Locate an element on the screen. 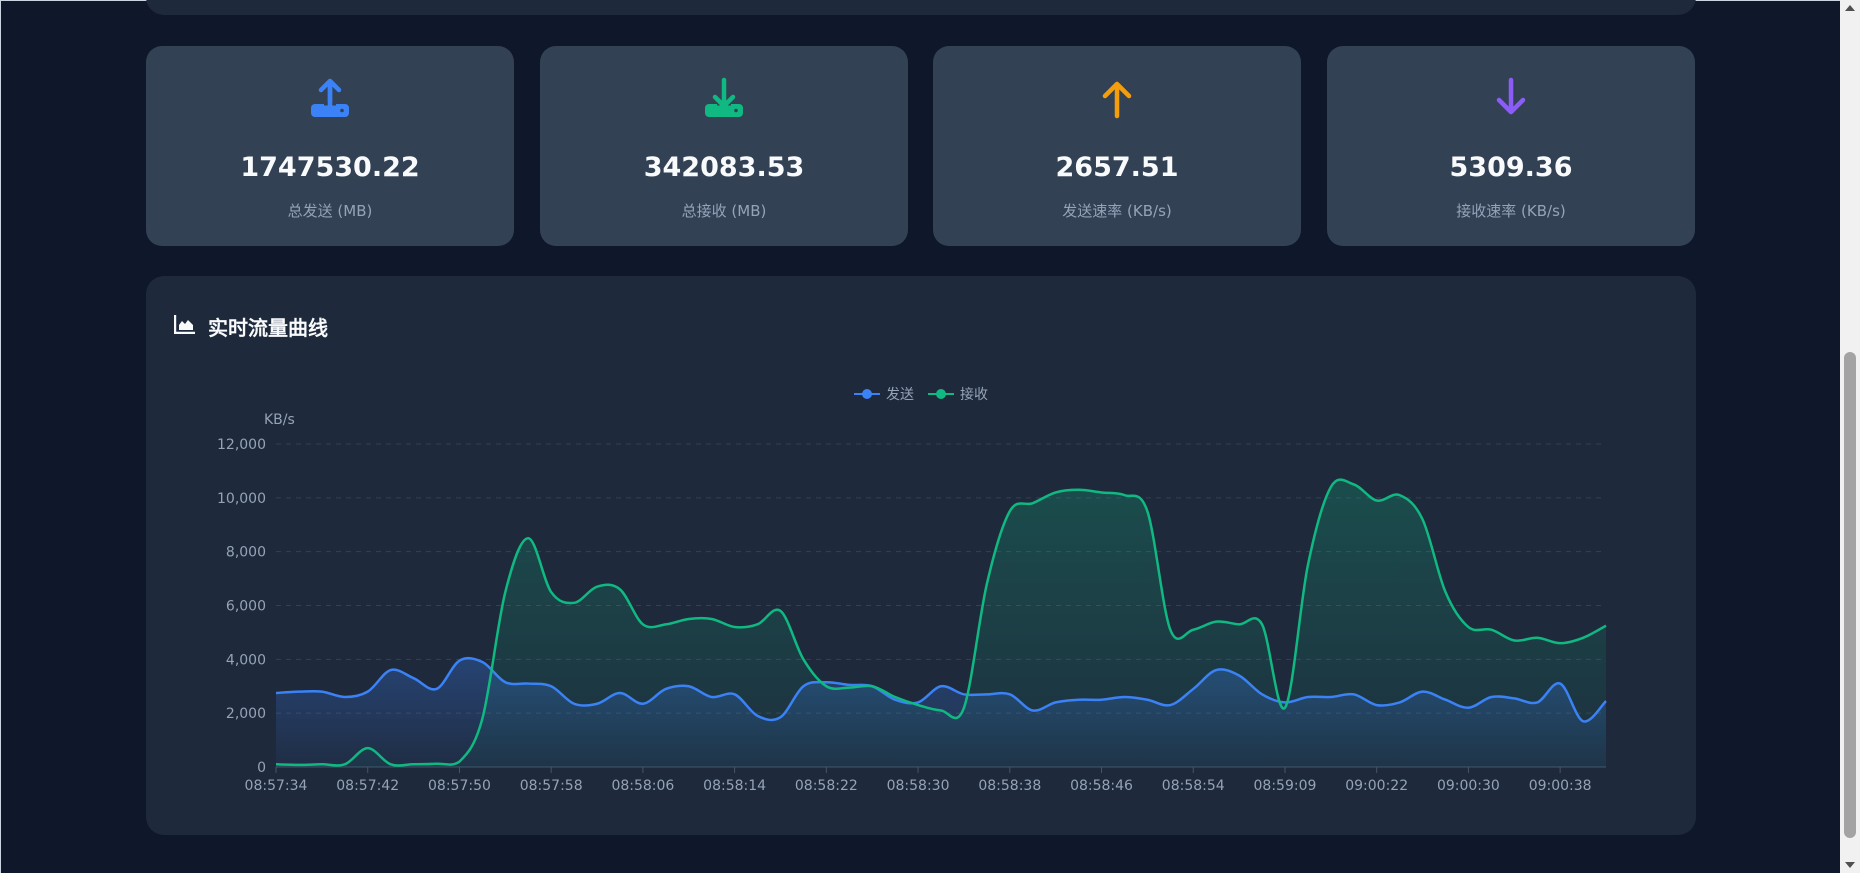 Image resolution: width=1860 pixels, height=873 pixels. scroll-down-icon is located at coordinates (1850, 865).